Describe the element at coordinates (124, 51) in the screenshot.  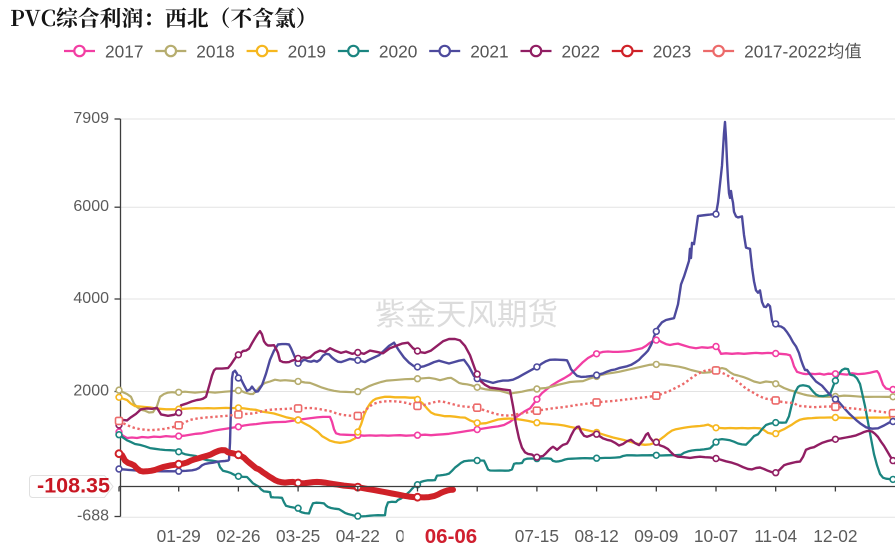
I see `svg-text: 2017` at that location.